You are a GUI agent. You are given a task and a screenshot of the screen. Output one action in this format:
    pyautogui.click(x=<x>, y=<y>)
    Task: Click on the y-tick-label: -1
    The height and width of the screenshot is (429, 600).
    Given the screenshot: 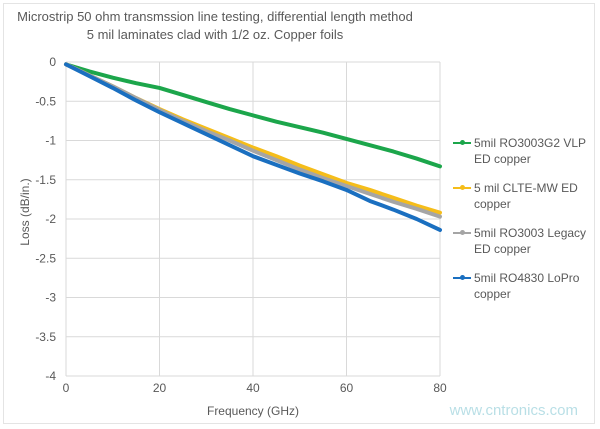 What is the action you would take?
    pyautogui.click(x=50, y=141)
    